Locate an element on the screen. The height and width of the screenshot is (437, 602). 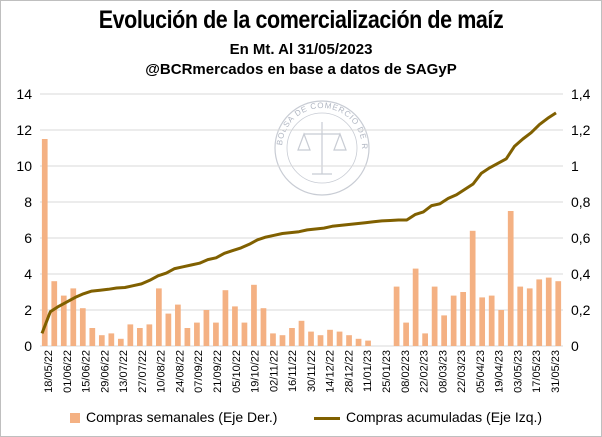
chart-subtitle: En Mt. Al 31/05/2023 is located at coordinates (301, 49).